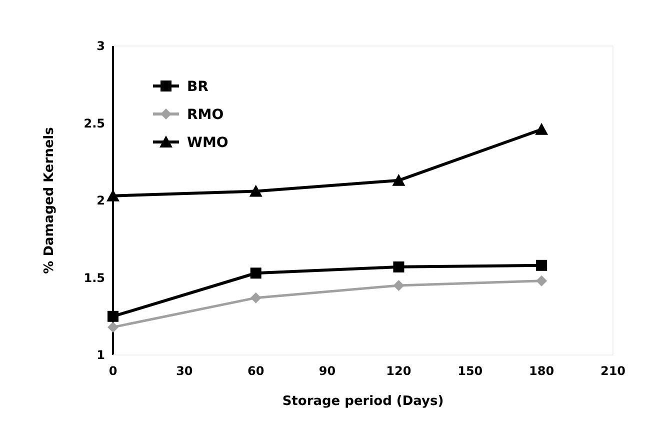 Image resolution: width=665 pixels, height=432 pixels. I want to click on x-tick-label: 60, so click(256, 371).